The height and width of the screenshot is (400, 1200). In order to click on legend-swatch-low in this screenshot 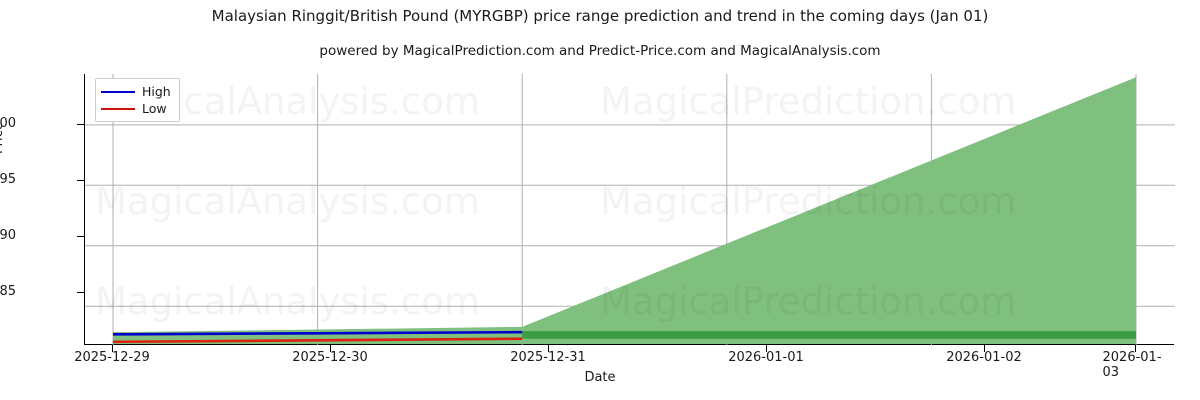, I will do `click(118, 108)`.